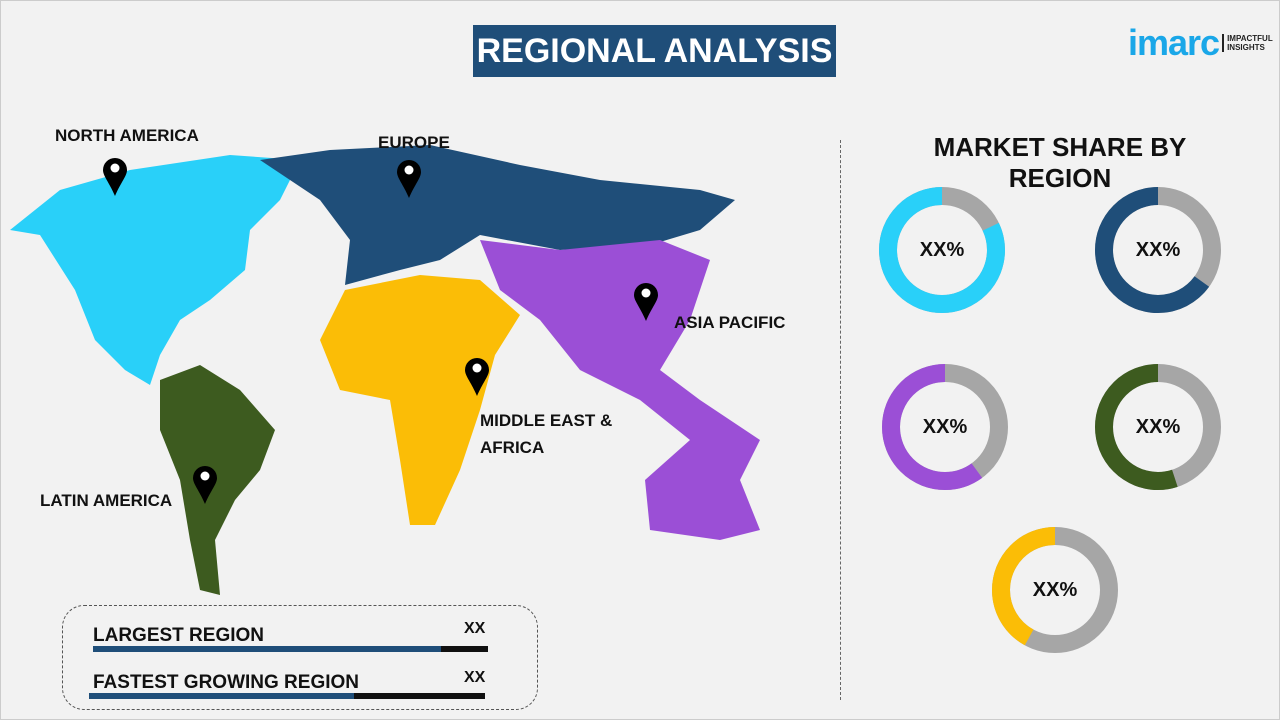 This screenshot has height=720, width=1280. Describe the element at coordinates (654, 51) in the screenshot. I see `page-title: REGIONAL ANALYSIS` at that location.